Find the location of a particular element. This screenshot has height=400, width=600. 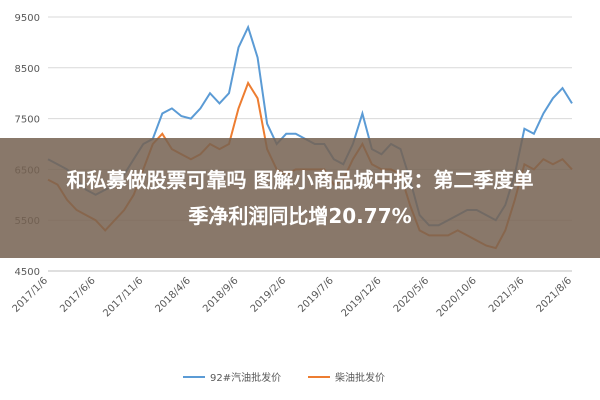

x-tick-label: 2017/6/6 is located at coordinates (78, 295).